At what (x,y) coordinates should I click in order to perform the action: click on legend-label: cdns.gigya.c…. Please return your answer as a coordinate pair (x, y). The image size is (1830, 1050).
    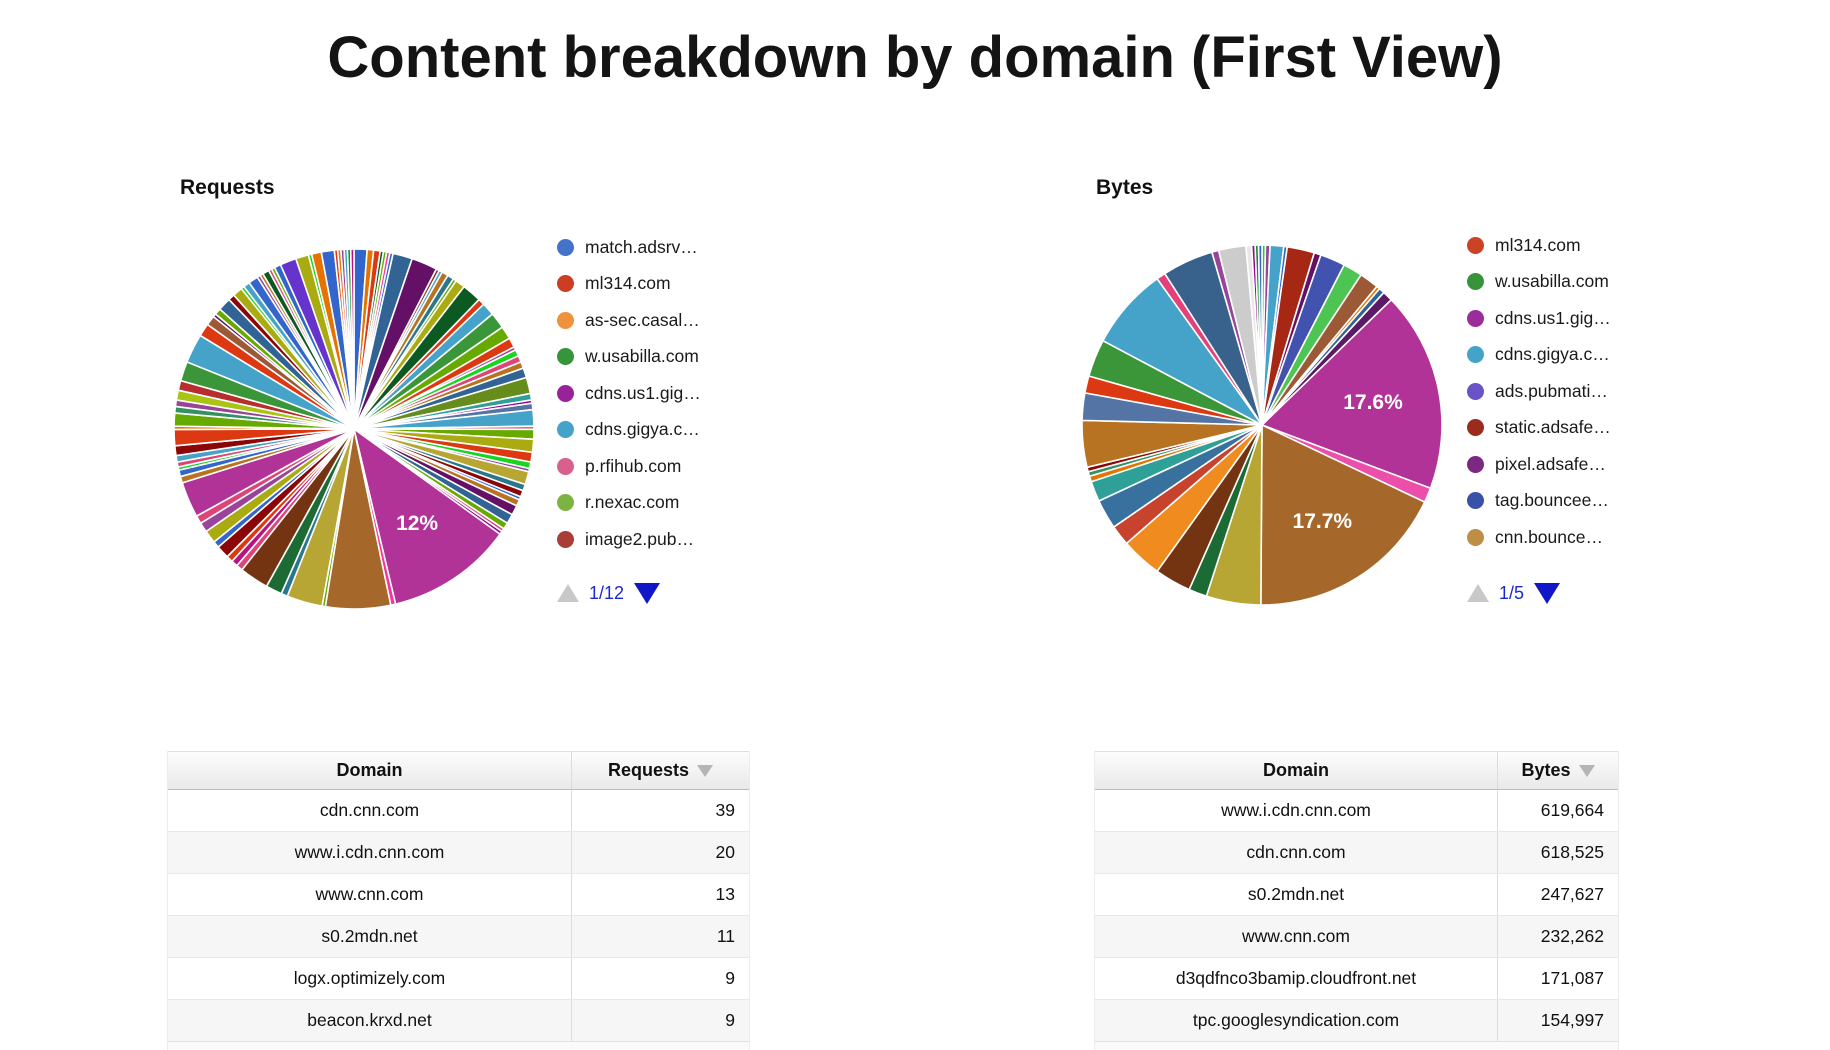
    Looking at the image, I should click on (642, 429).